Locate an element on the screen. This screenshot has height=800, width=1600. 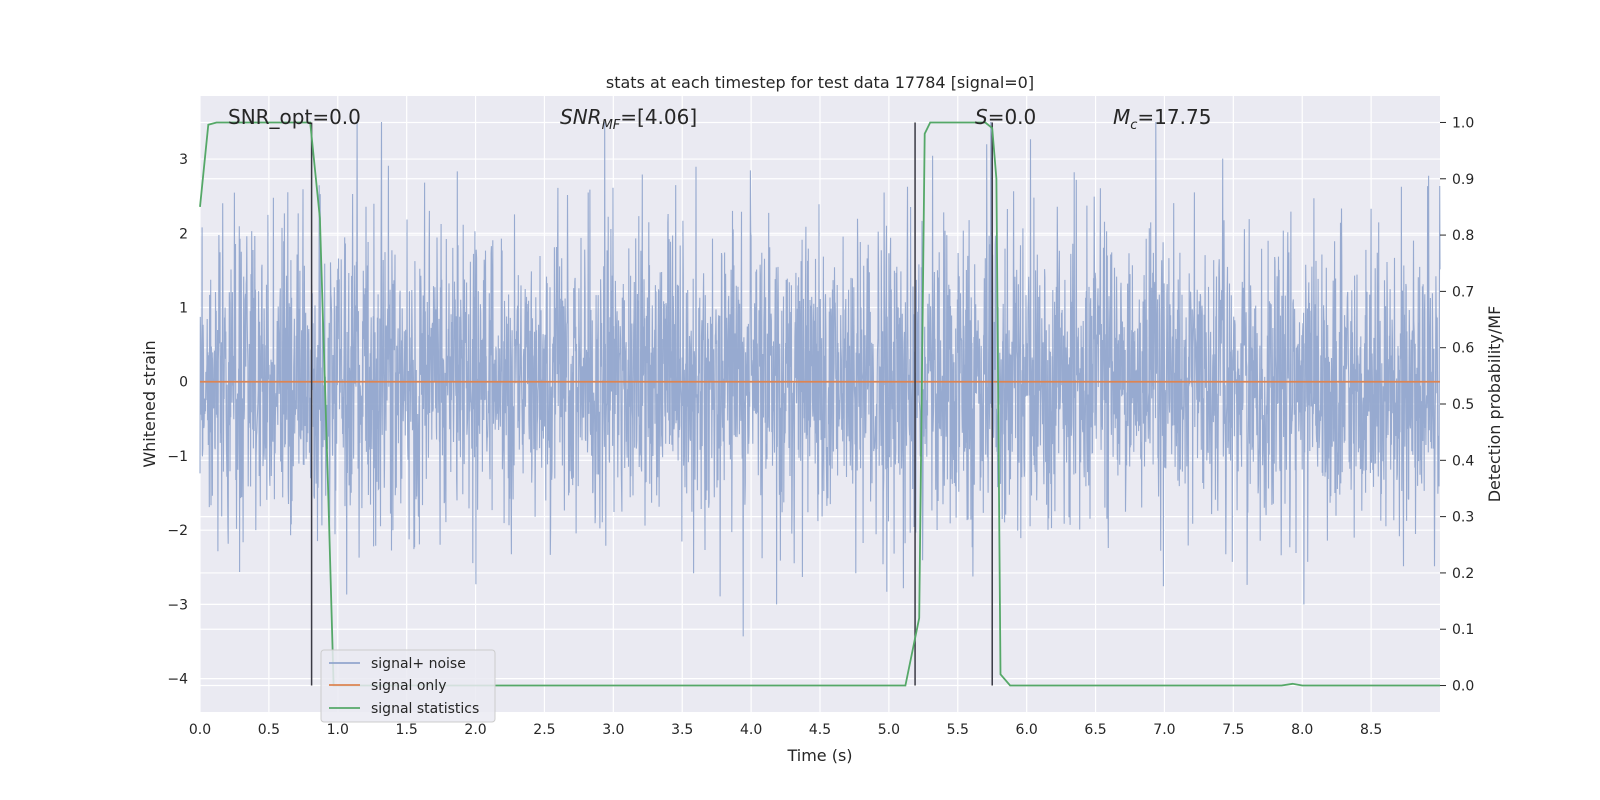
y2-tick-label: 0.8 is located at coordinates (1463, 236).